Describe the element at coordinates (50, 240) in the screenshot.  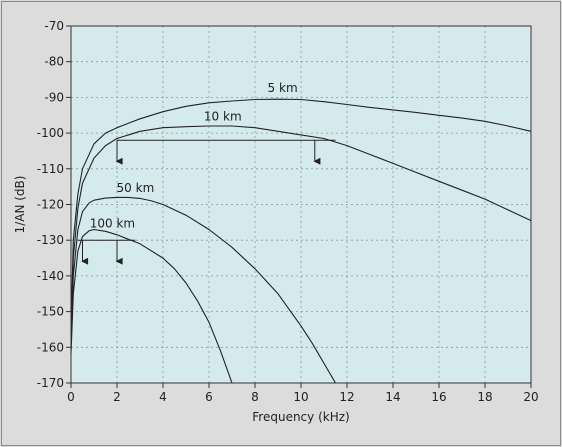
I see `y-tick-label: -130` at that location.